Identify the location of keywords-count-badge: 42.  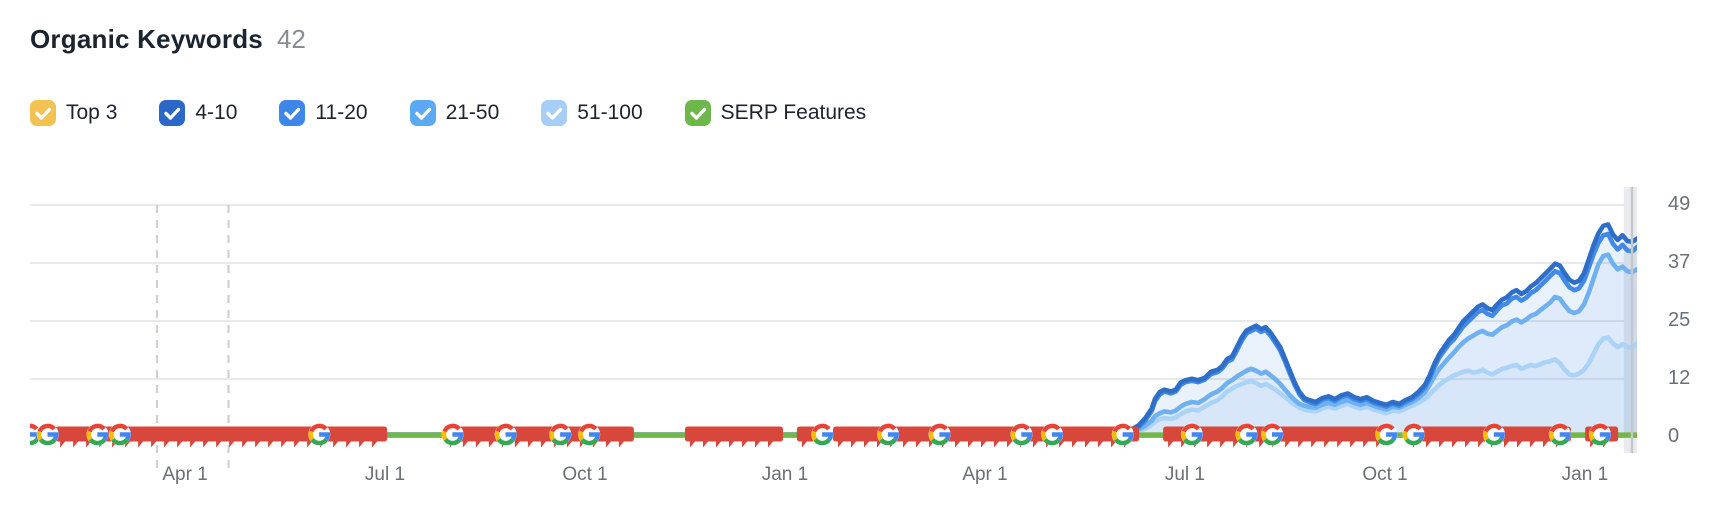
(291, 39).